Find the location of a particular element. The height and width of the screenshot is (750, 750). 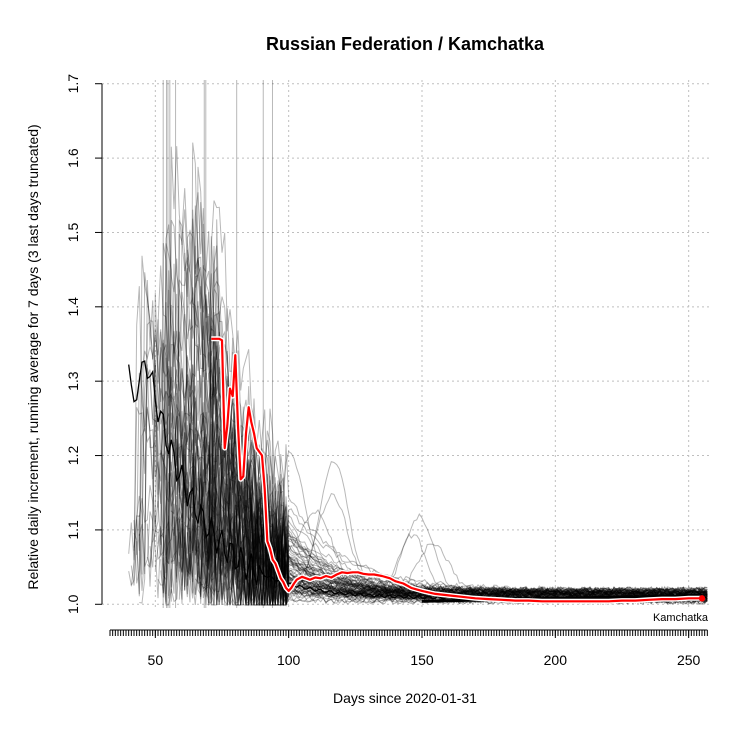

y-tick-label: 1.4 is located at coordinates (73, 307).